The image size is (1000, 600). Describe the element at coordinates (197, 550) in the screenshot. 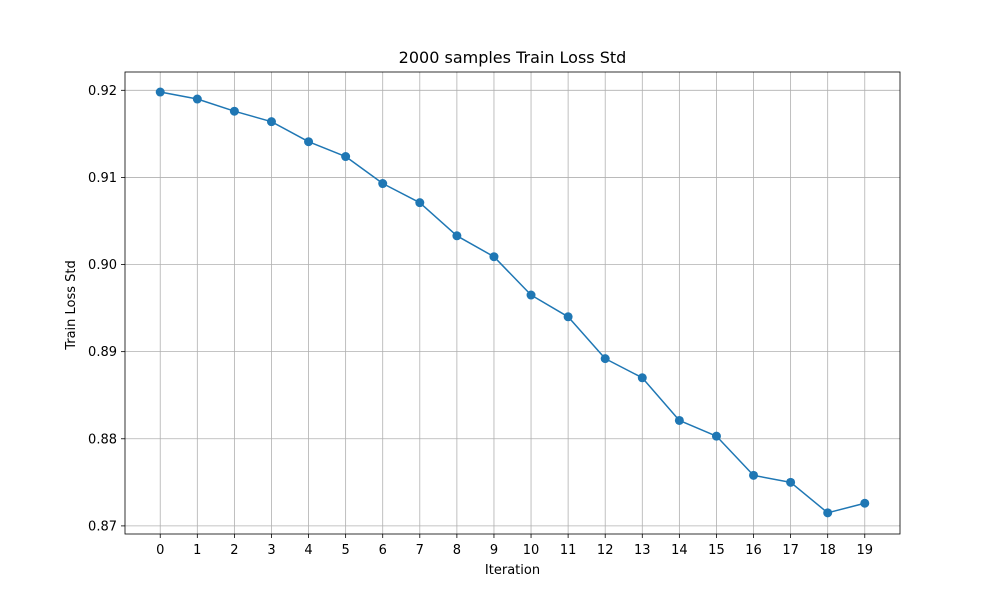

I see `x-tick-label: 1` at that location.